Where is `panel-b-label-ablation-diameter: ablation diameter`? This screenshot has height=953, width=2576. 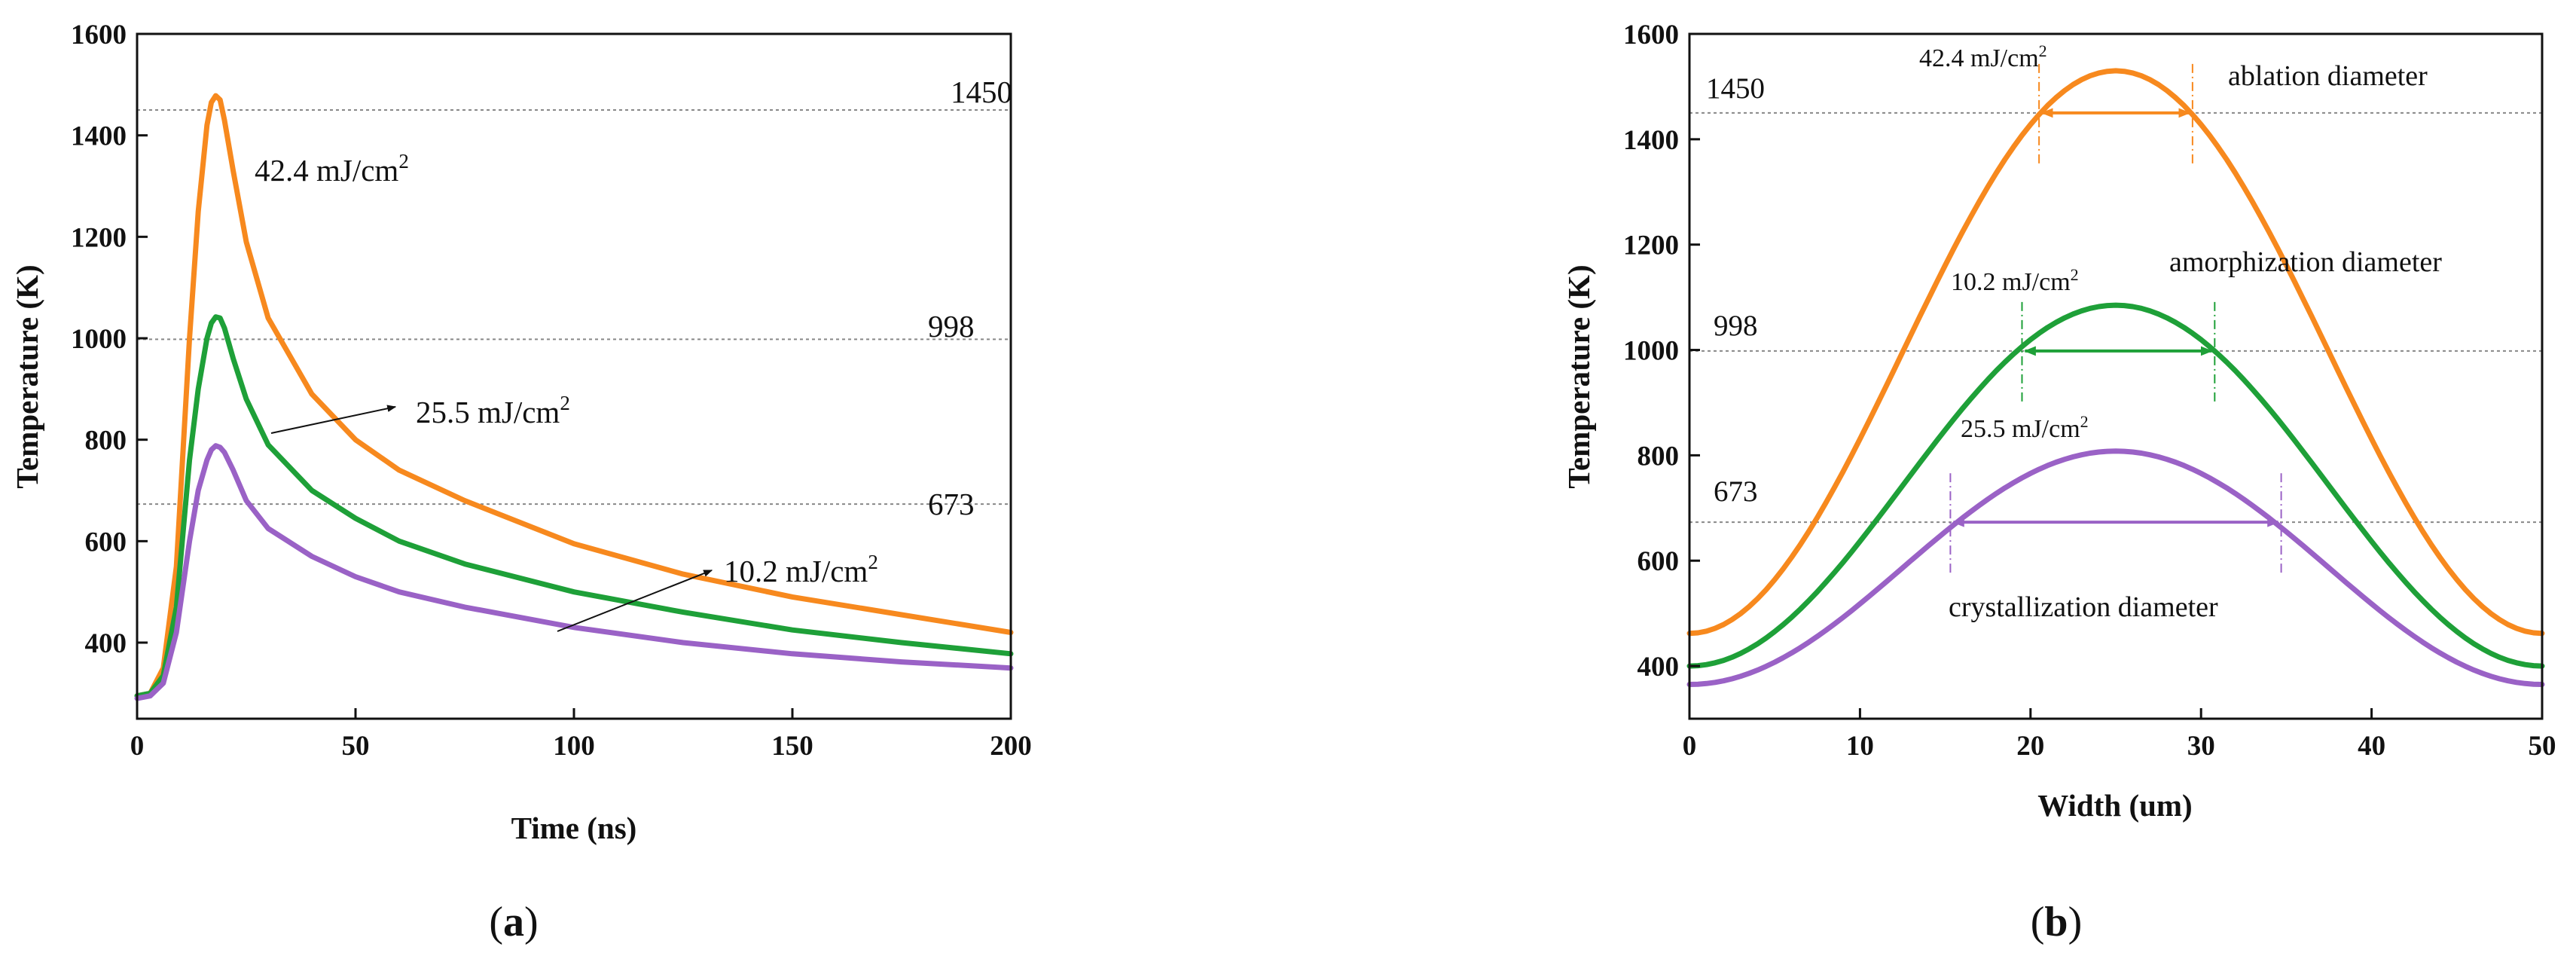
panel-b-label-ablation-diameter: ablation diameter is located at coordinates (2328, 76).